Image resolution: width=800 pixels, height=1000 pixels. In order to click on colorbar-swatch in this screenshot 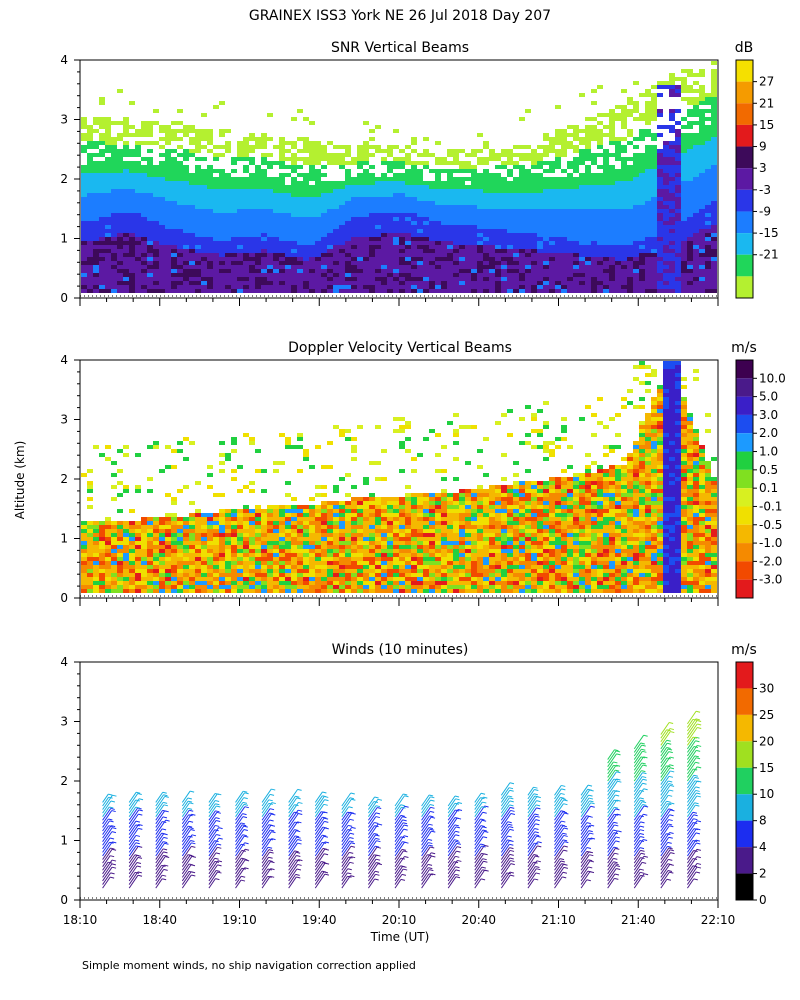, I will do `click(744, 114)`.